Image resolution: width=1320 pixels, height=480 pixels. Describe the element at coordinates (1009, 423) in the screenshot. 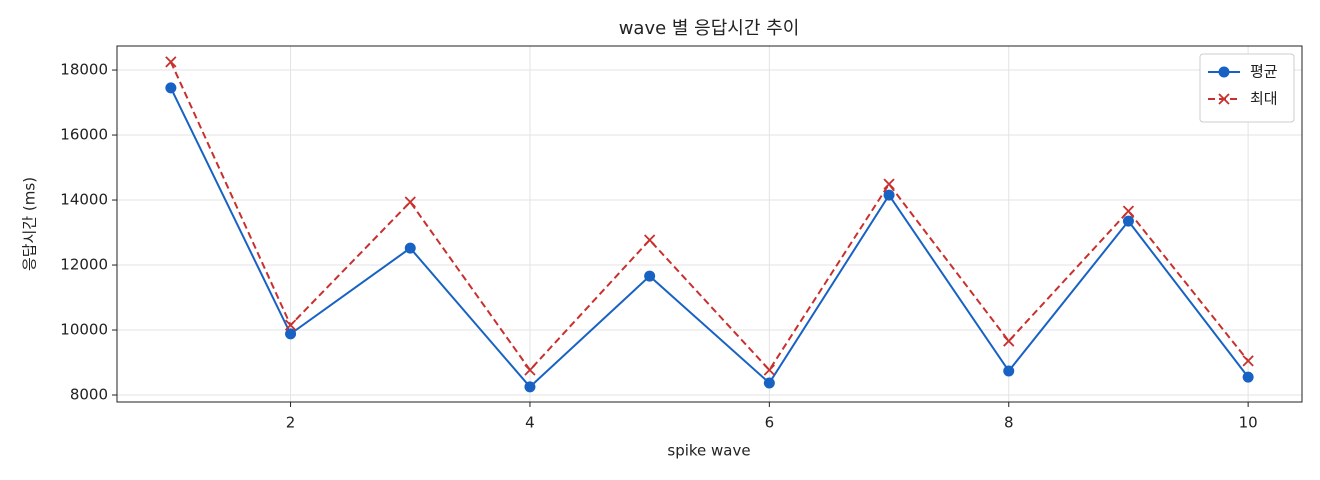

I see `x-tick-label: 8` at that location.